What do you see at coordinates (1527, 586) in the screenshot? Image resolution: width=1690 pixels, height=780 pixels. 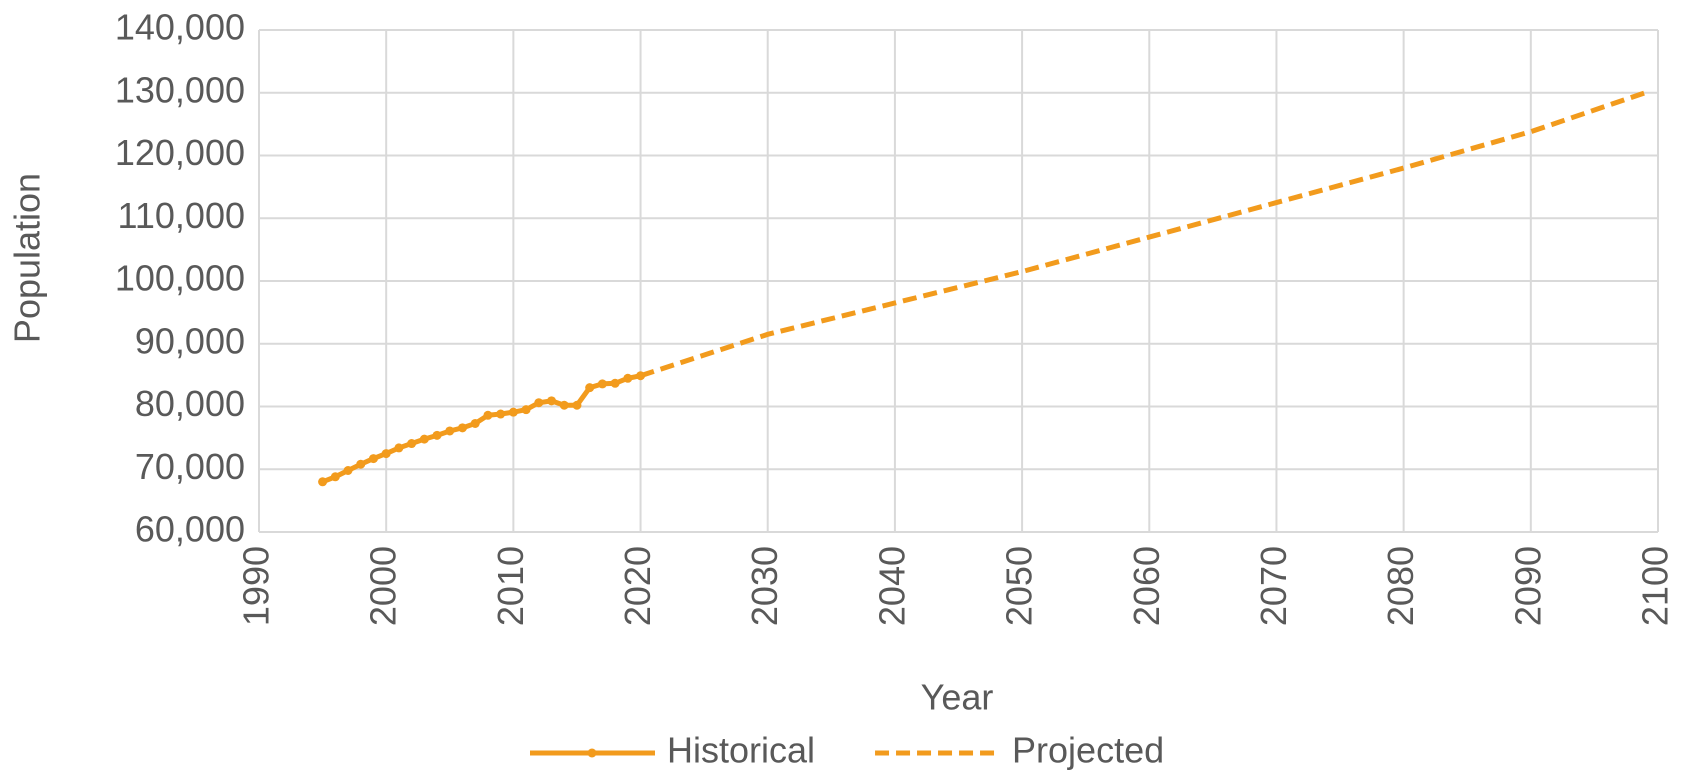 I see `x-tick-label: 2090` at bounding box center [1527, 586].